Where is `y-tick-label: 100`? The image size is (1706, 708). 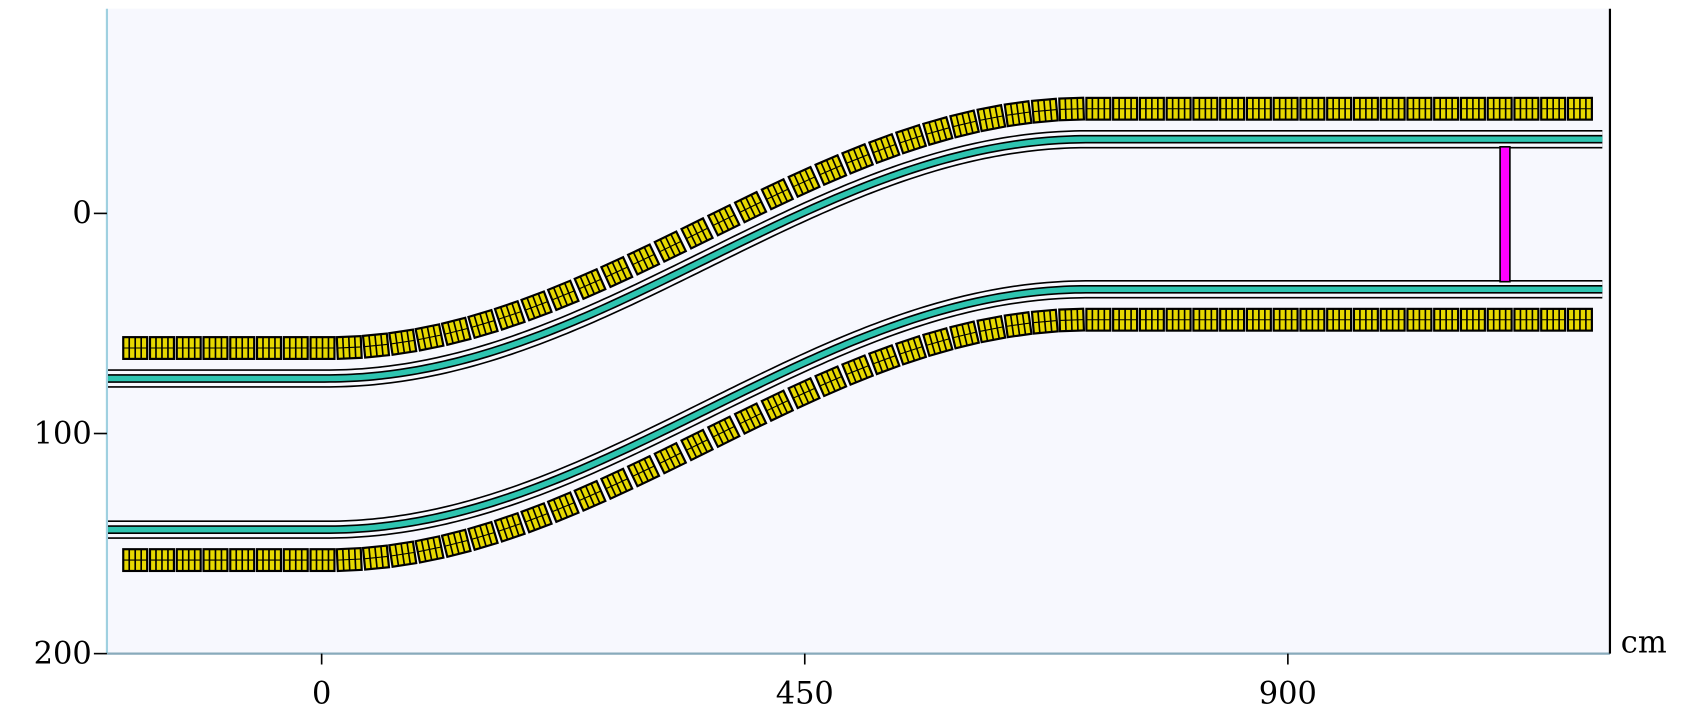
y-tick-label: 100 is located at coordinates (63, 433).